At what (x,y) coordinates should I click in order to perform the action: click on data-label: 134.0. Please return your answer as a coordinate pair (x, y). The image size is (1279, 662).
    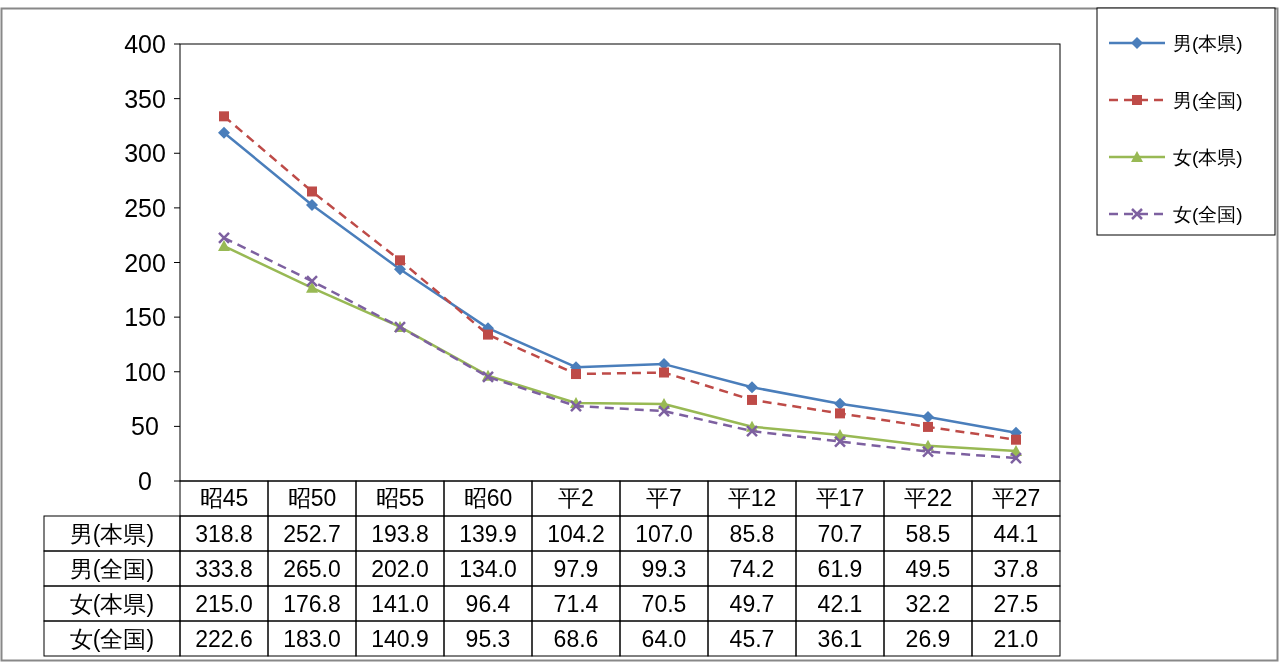
    Looking at the image, I should click on (488, 569).